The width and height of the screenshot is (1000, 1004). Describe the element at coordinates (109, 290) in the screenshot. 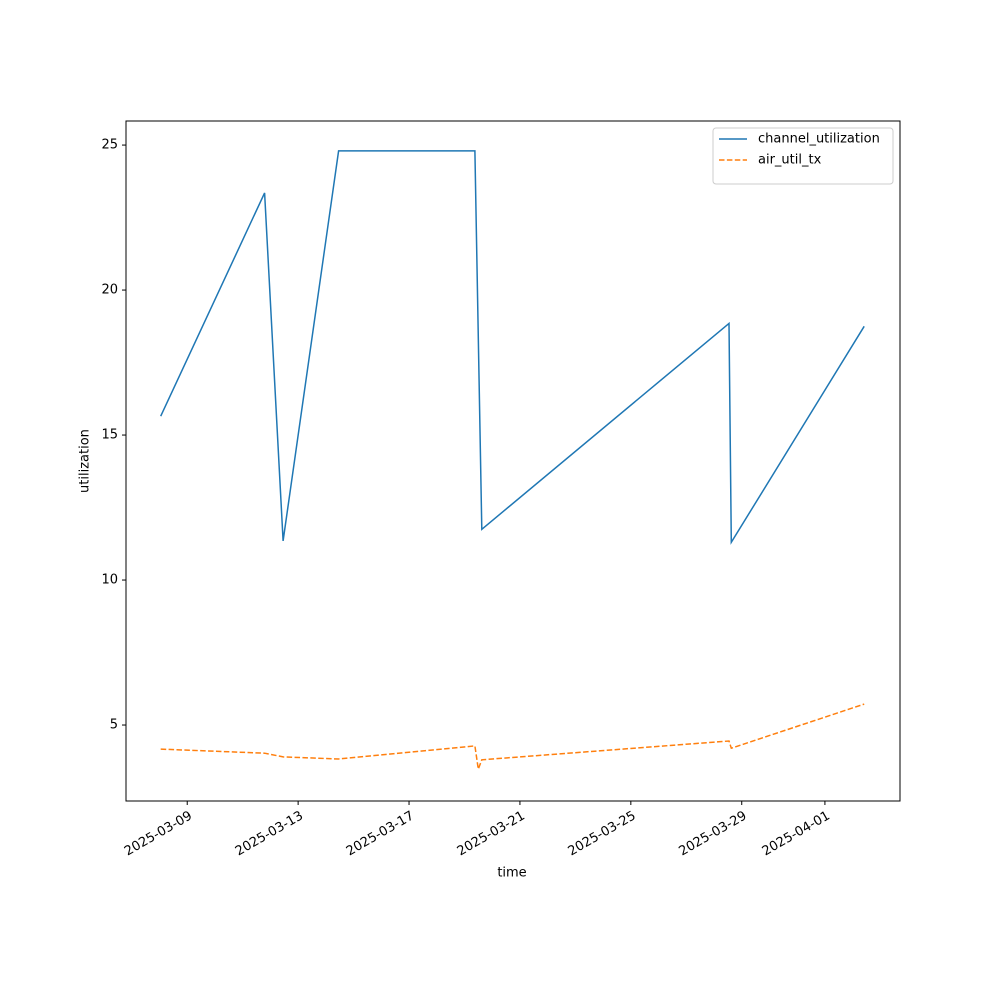

I see `y-tick-label: 20` at that location.